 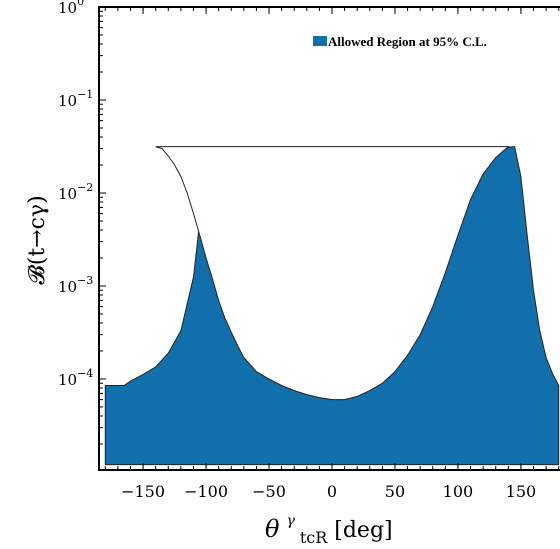 I want to click on y-tick-label: 10⁻¹, so click(x=75, y=99).